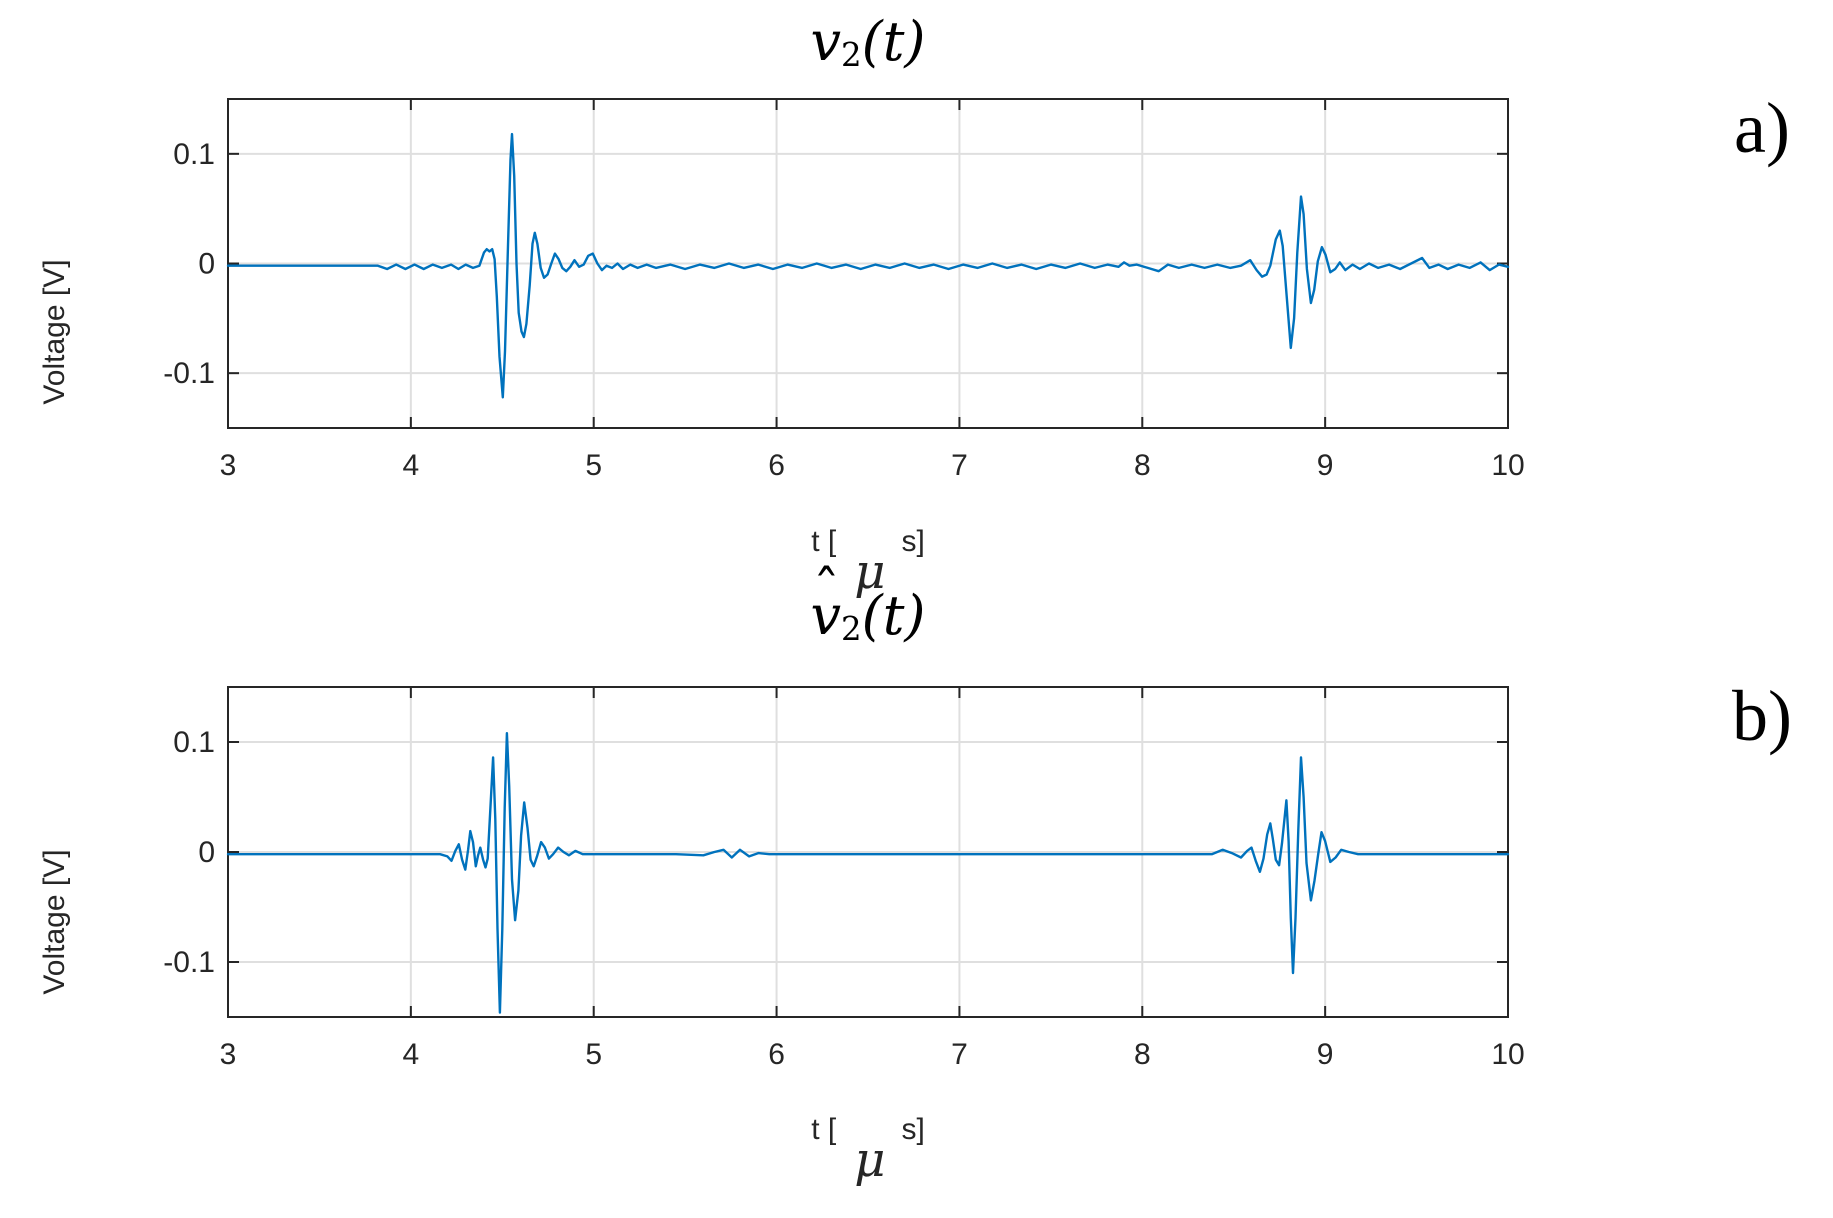 Image resolution: width=1833 pixels, height=1218 pixels. Describe the element at coordinates (1762, 716) in the screenshot. I see `subfigure-label-b: b)` at that location.